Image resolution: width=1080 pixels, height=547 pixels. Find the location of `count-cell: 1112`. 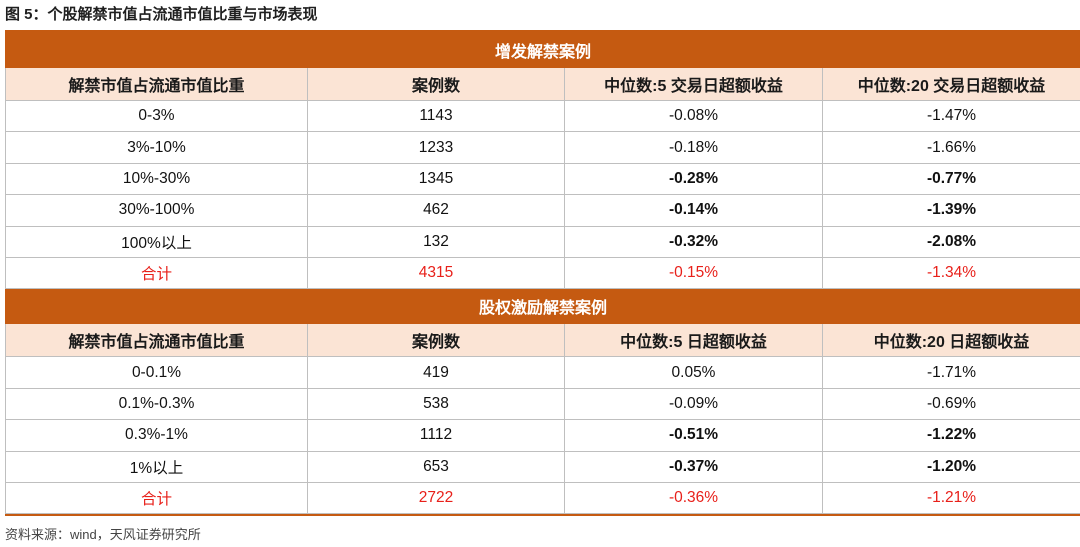

count-cell: 1112 is located at coordinates (436, 435).